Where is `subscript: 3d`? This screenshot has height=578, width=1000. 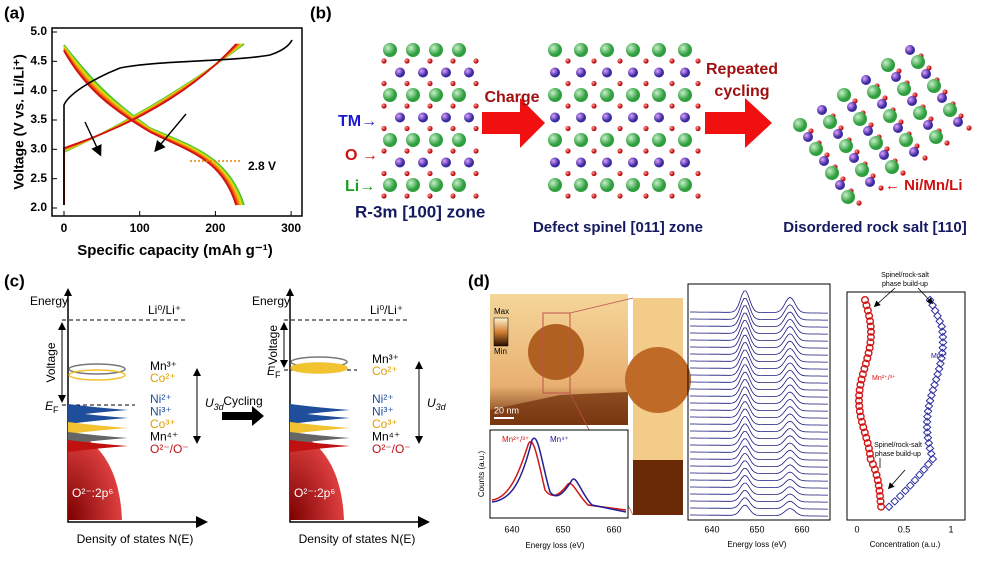 subscript: 3d is located at coordinates (219, 407).